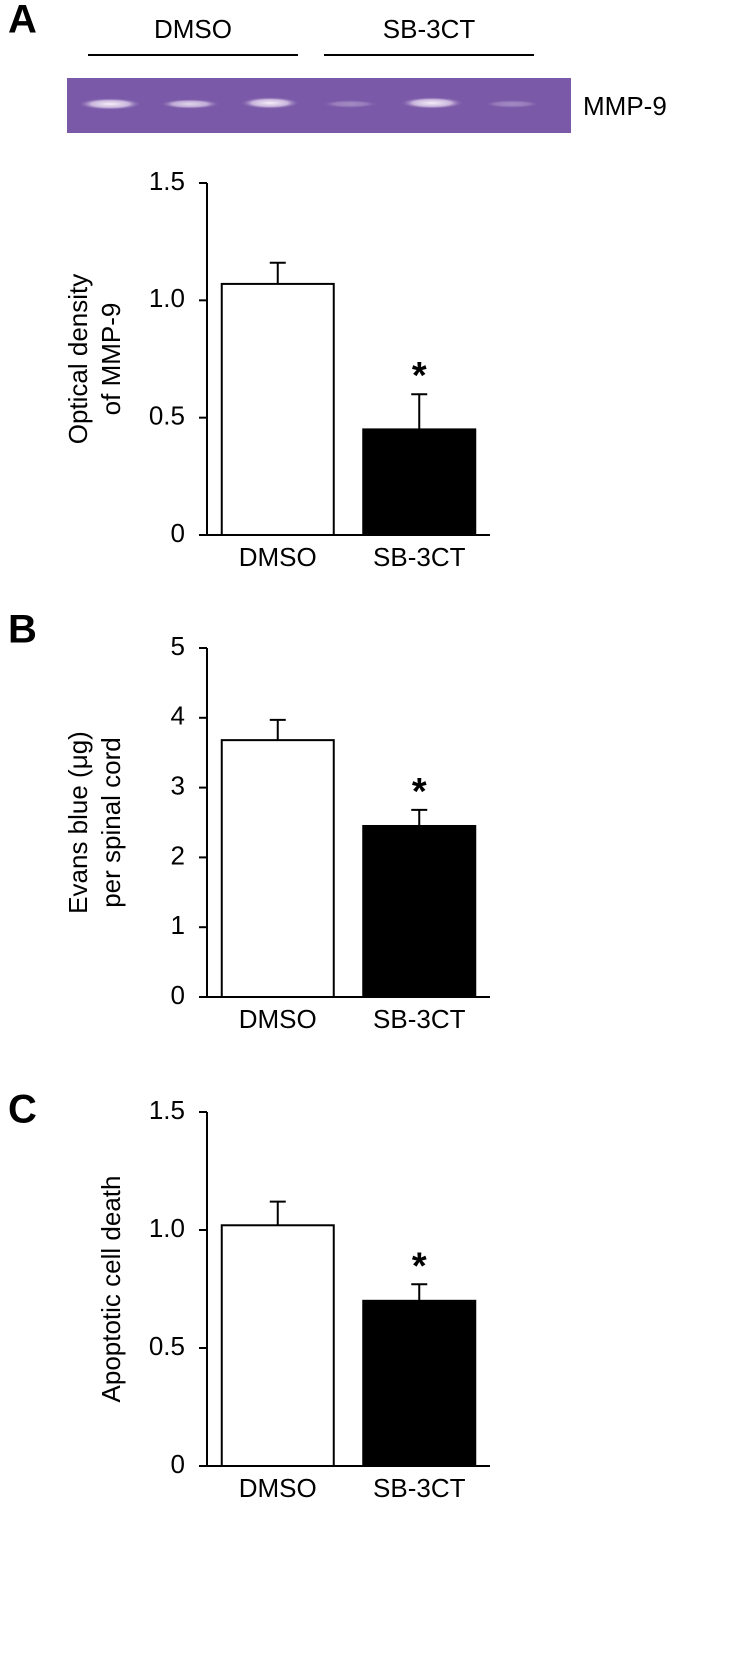 The width and height of the screenshot is (750, 1658). I want to click on y-tick-label: 5, so click(178, 646).